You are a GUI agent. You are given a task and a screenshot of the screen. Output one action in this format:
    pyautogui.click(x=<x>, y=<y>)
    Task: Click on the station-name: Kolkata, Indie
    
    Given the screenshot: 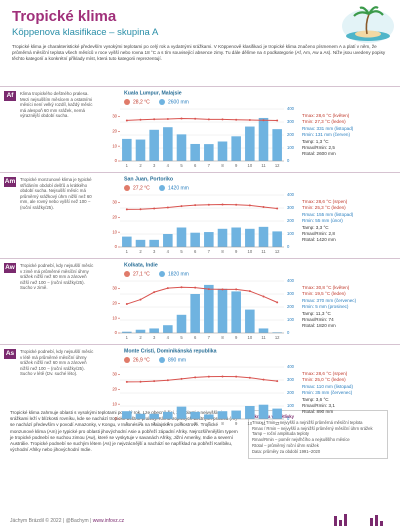 What is the action you would take?
    pyautogui.click(x=141, y=265)
    